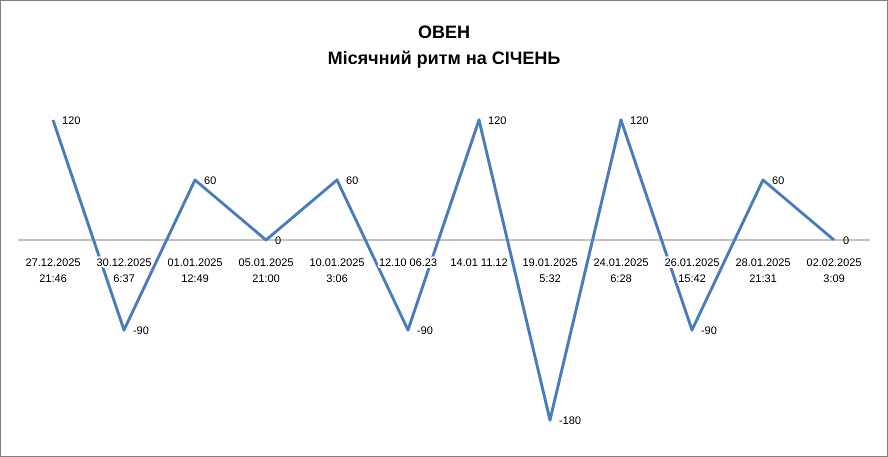 The image size is (888, 457). Describe the element at coordinates (444, 32) in the screenshot. I see `chart-title: ОВЕН` at that location.